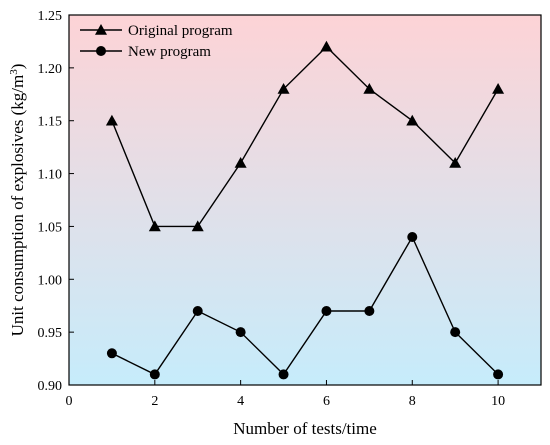  Describe the element at coordinates (50, 175) in the screenshot. I see `y-tick-label: 1.10` at that location.